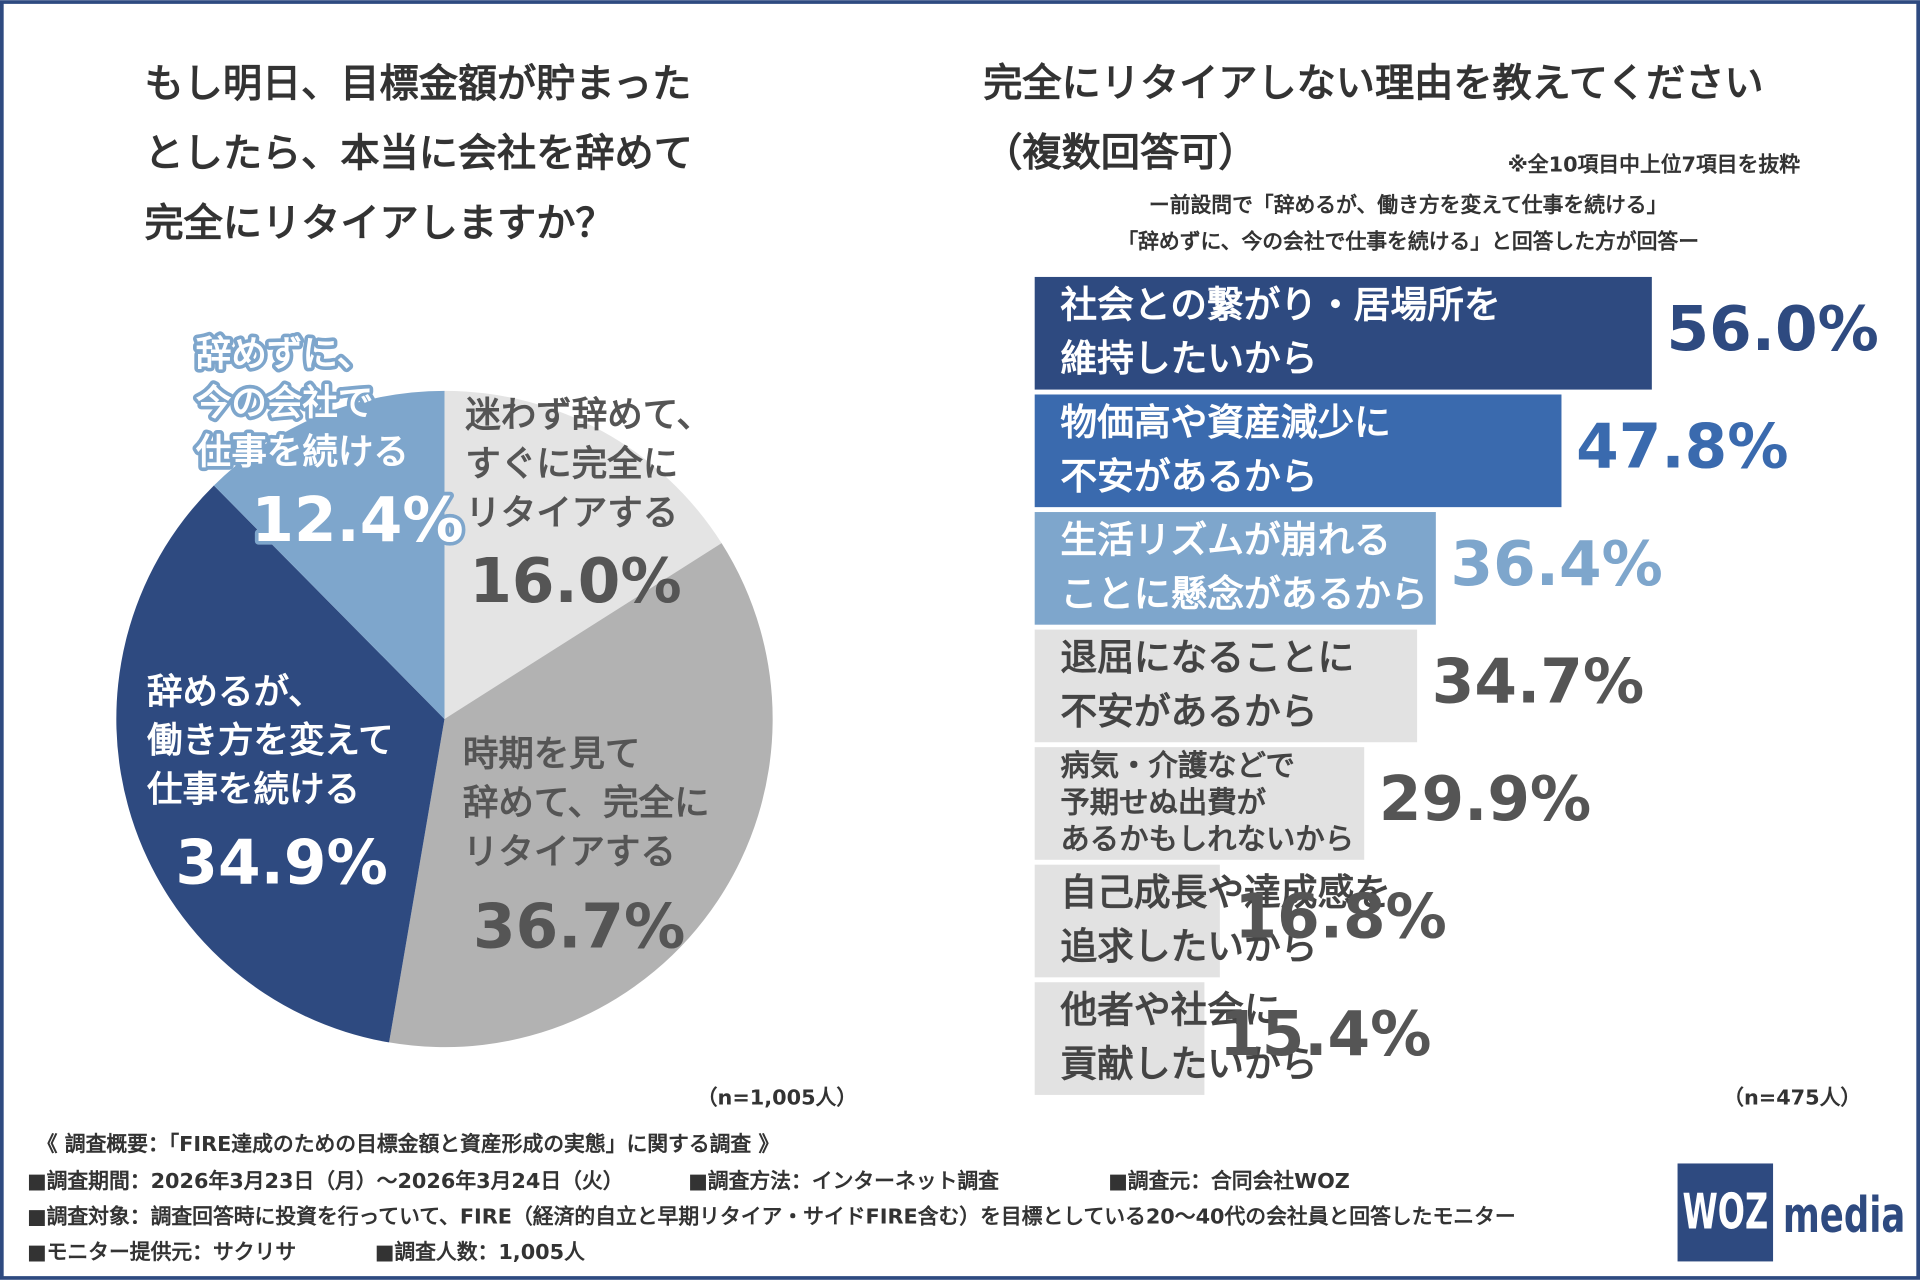 The width and height of the screenshot is (1920, 1280). I want to click on chart-subtitle: （複数回答可）, so click(1120, 153).